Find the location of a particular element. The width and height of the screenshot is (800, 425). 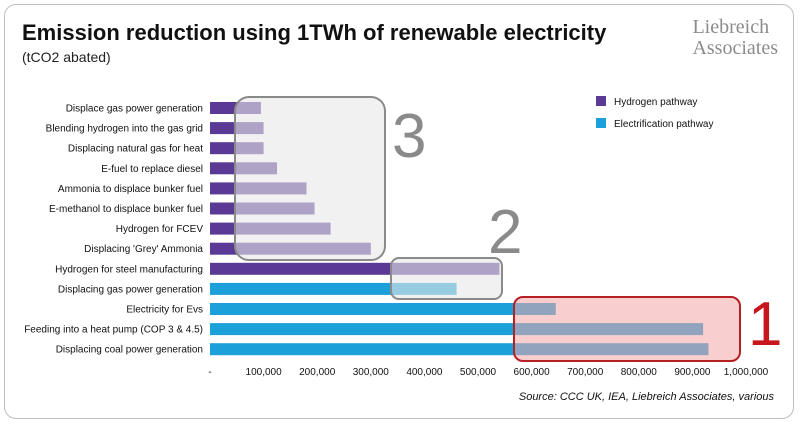

x-tick-label: 200,000 is located at coordinates (317, 372).